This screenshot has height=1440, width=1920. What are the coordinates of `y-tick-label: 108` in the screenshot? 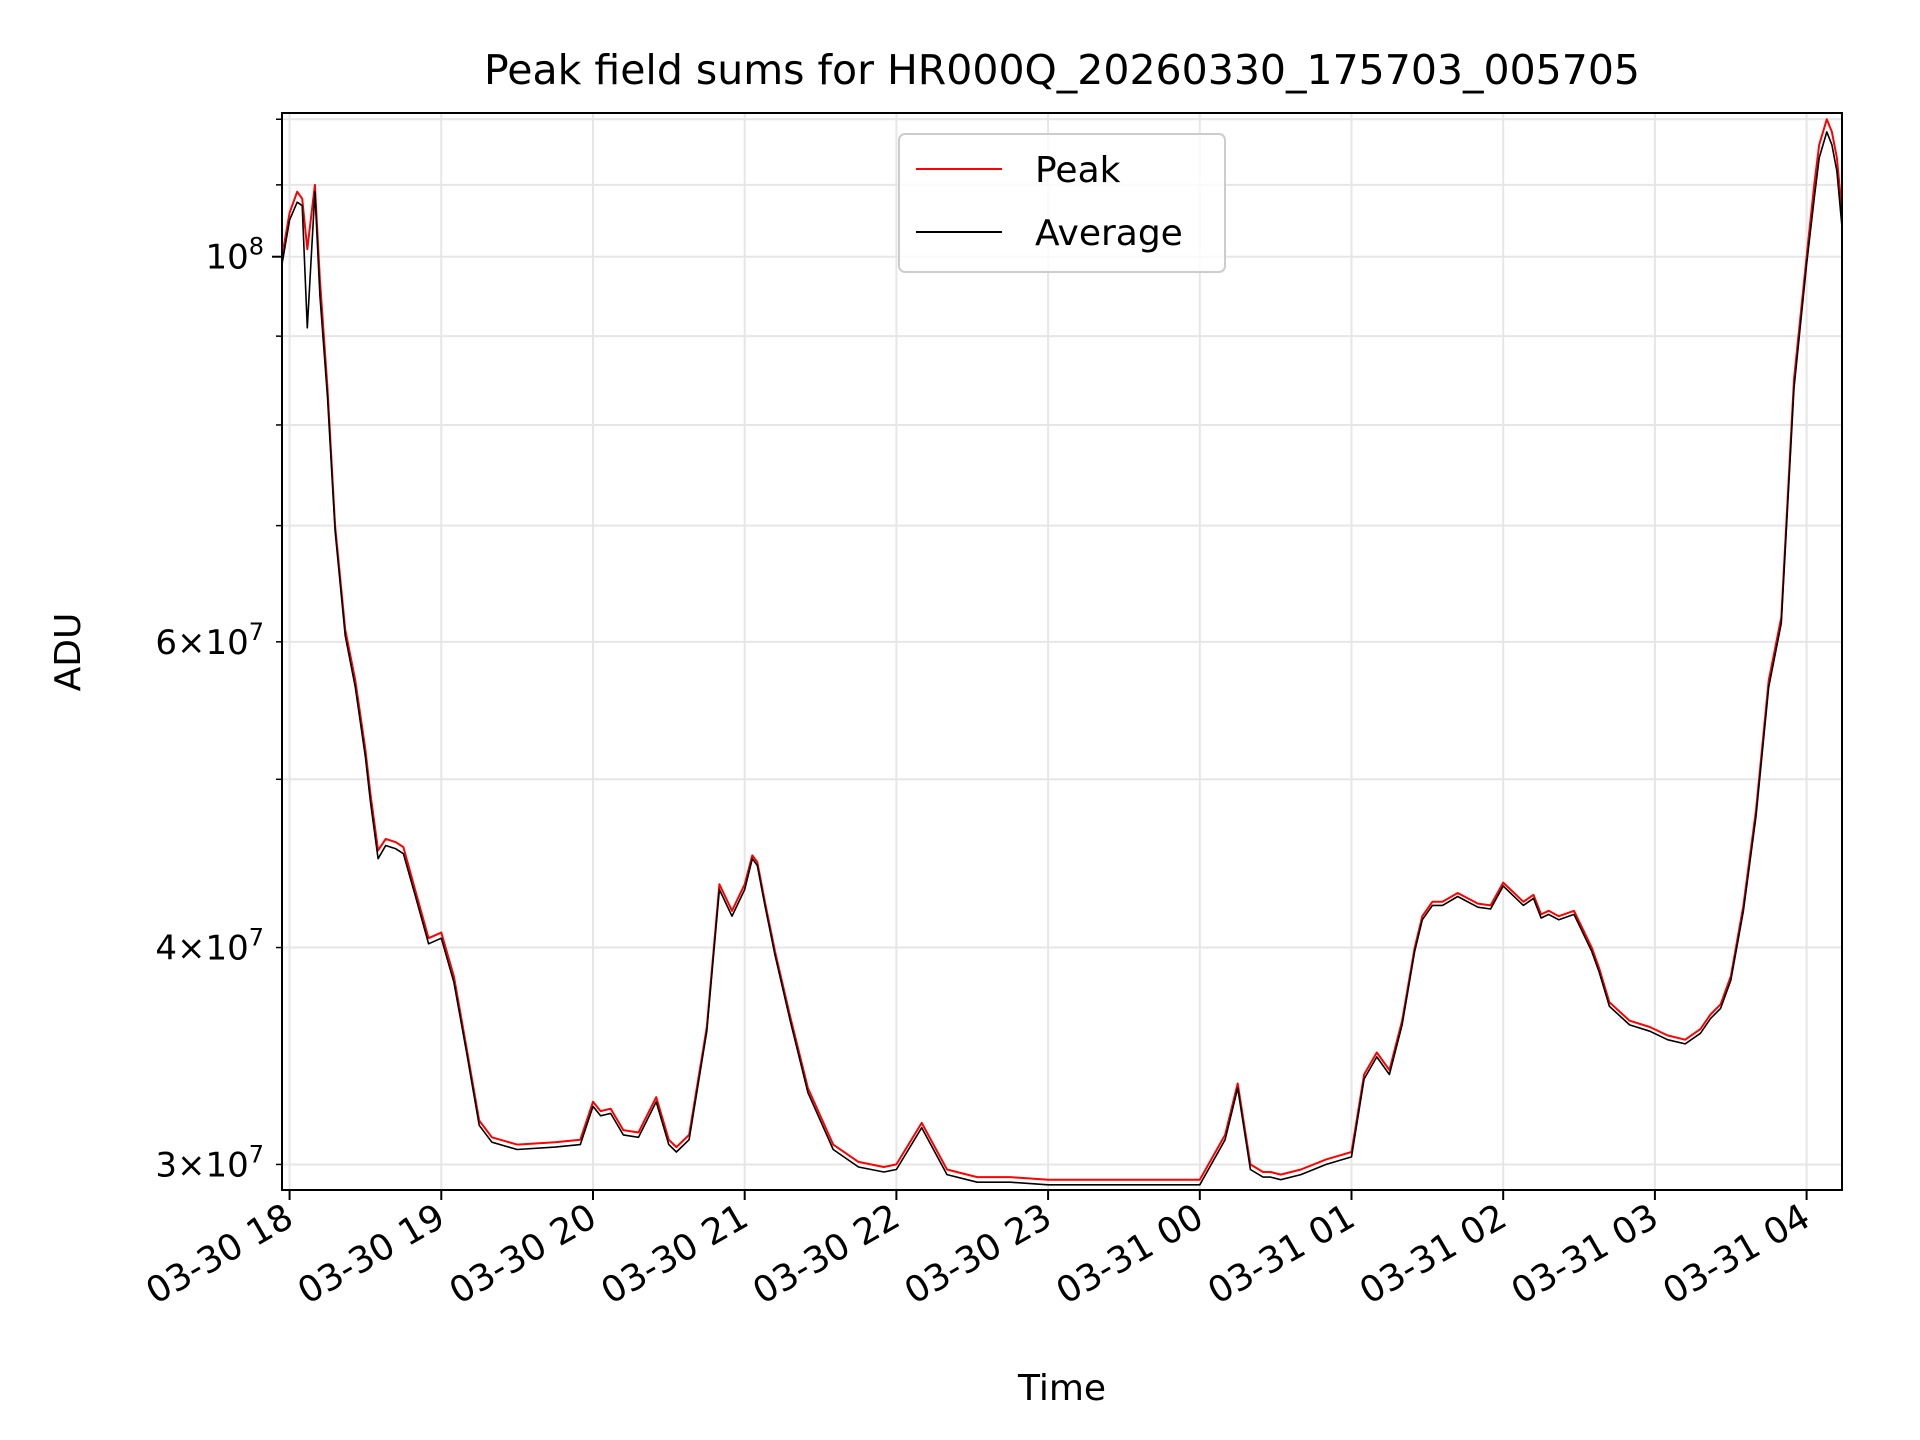 It's located at (234, 255).